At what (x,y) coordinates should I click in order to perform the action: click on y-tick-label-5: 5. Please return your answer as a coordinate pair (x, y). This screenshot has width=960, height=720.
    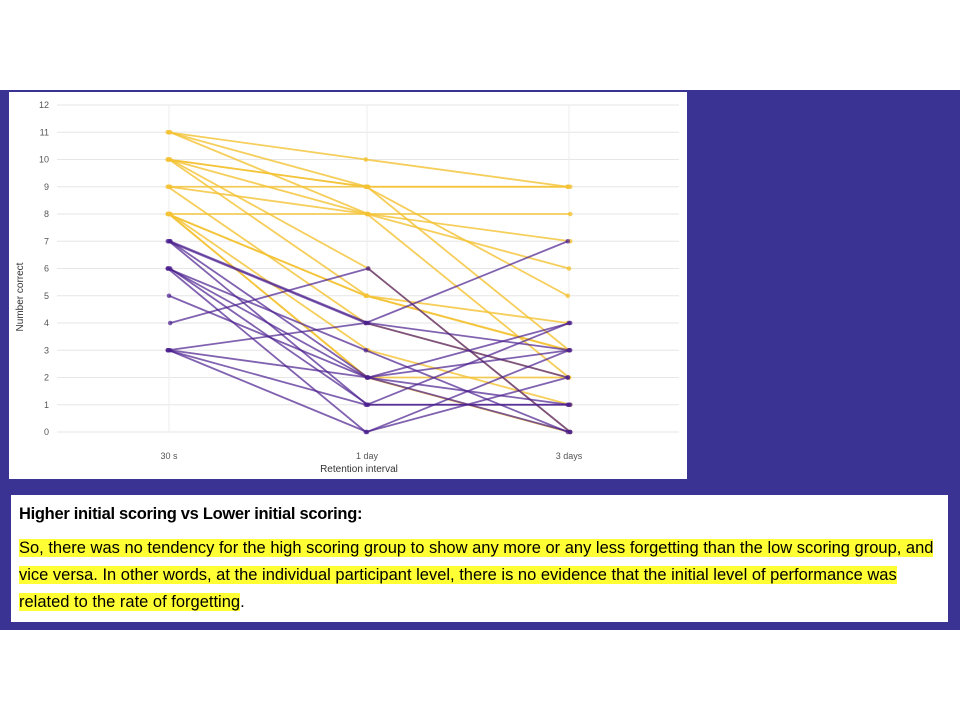
    Looking at the image, I should click on (46, 296).